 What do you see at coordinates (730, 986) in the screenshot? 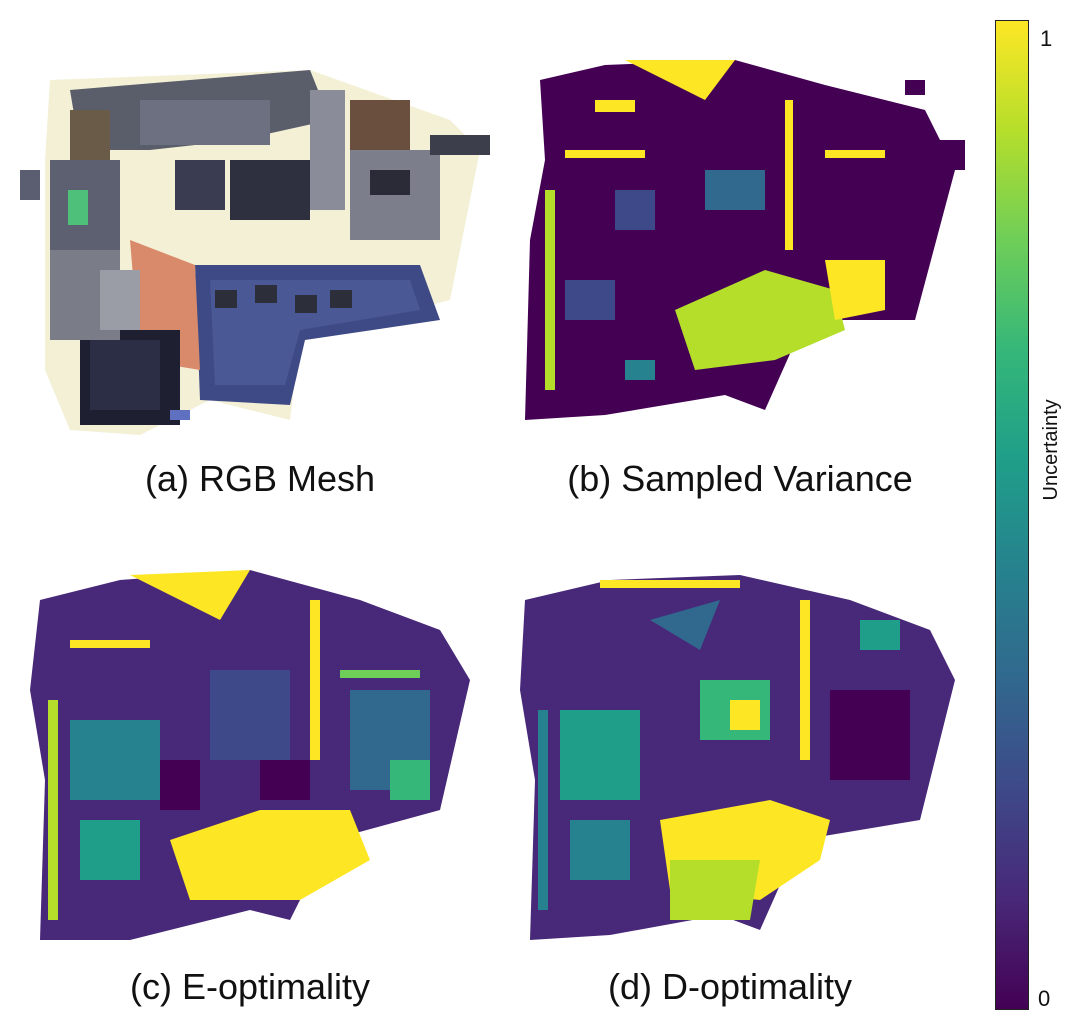
I see `caption-d: (d) D-optimality` at bounding box center [730, 986].